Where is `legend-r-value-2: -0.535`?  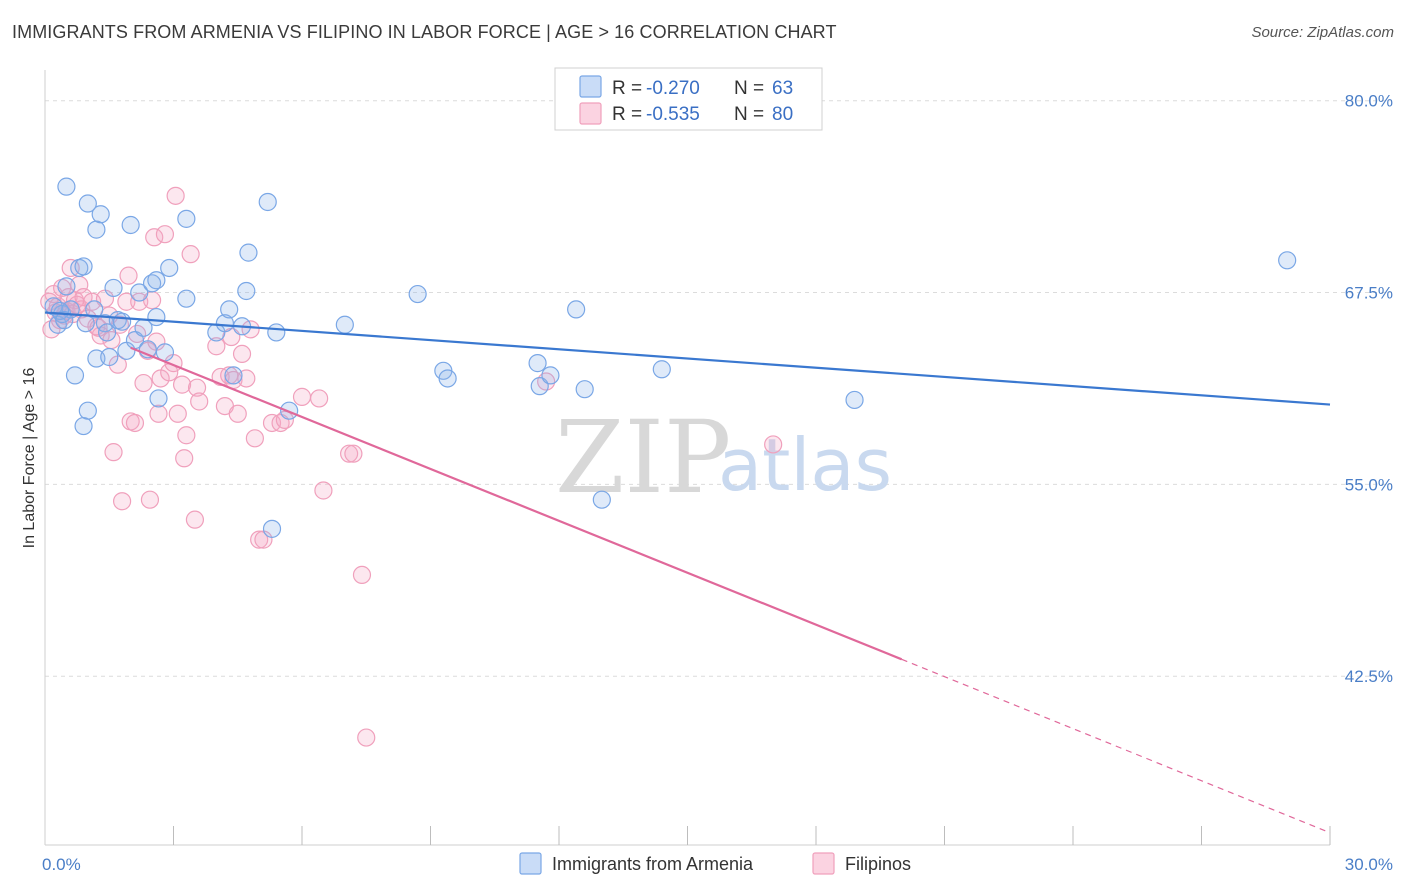 legend-r-value-2: -0.535 is located at coordinates (673, 114).